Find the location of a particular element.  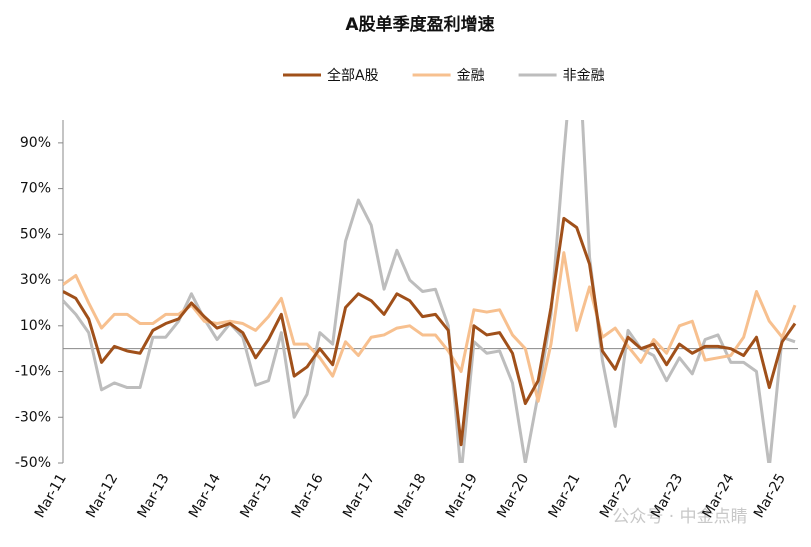

legend-label: 金融 is located at coordinates (471, 76).